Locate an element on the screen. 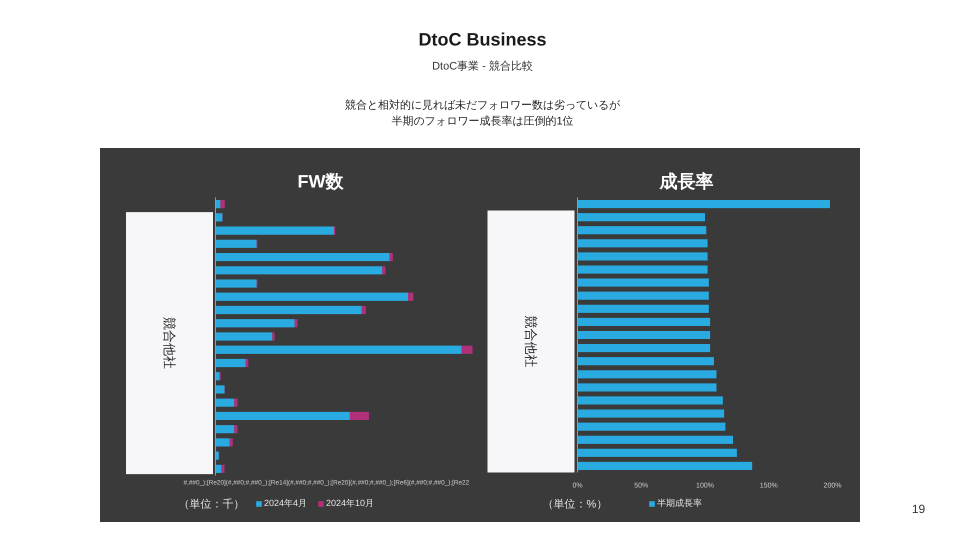  text: DtoC Business is located at coordinates (482, 40).